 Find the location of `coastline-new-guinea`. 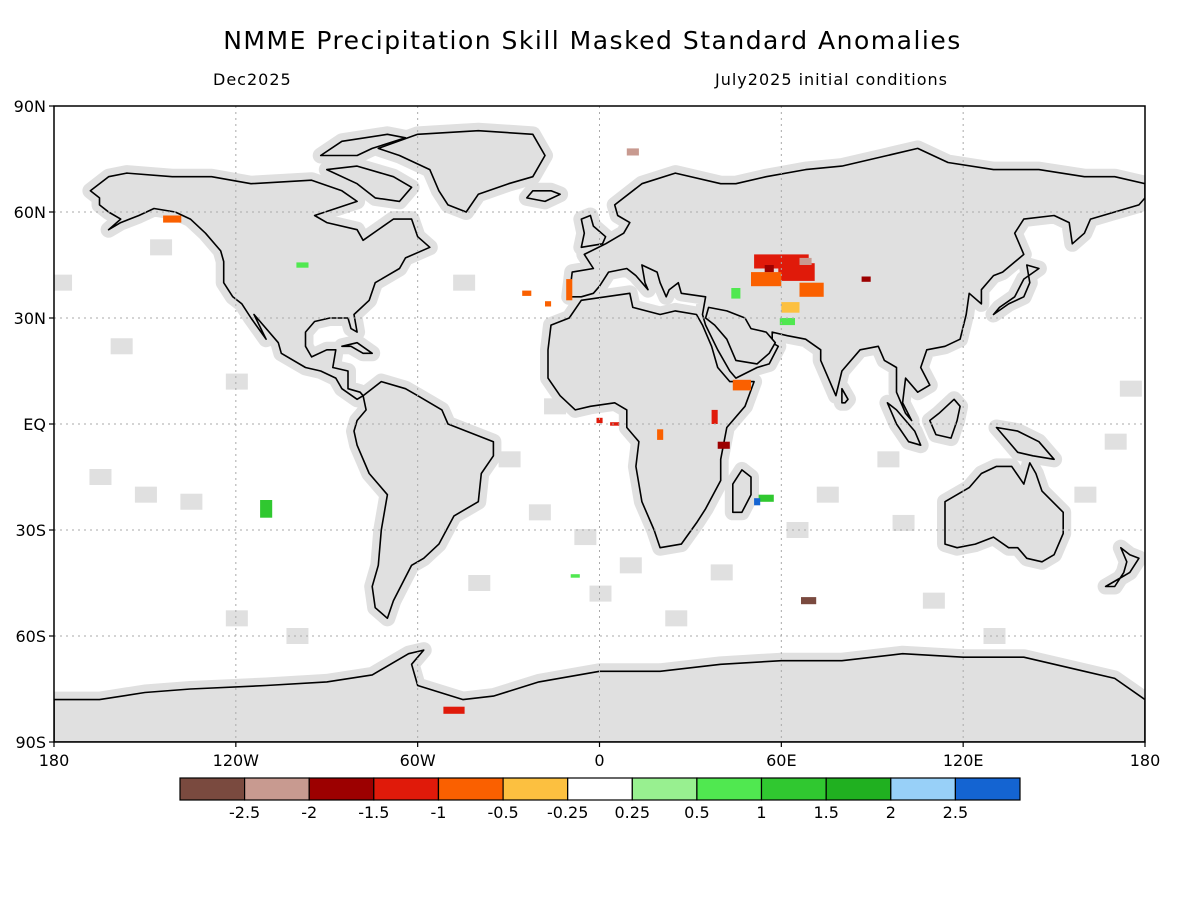

coastline-new-guinea is located at coordinates (1025, 443).